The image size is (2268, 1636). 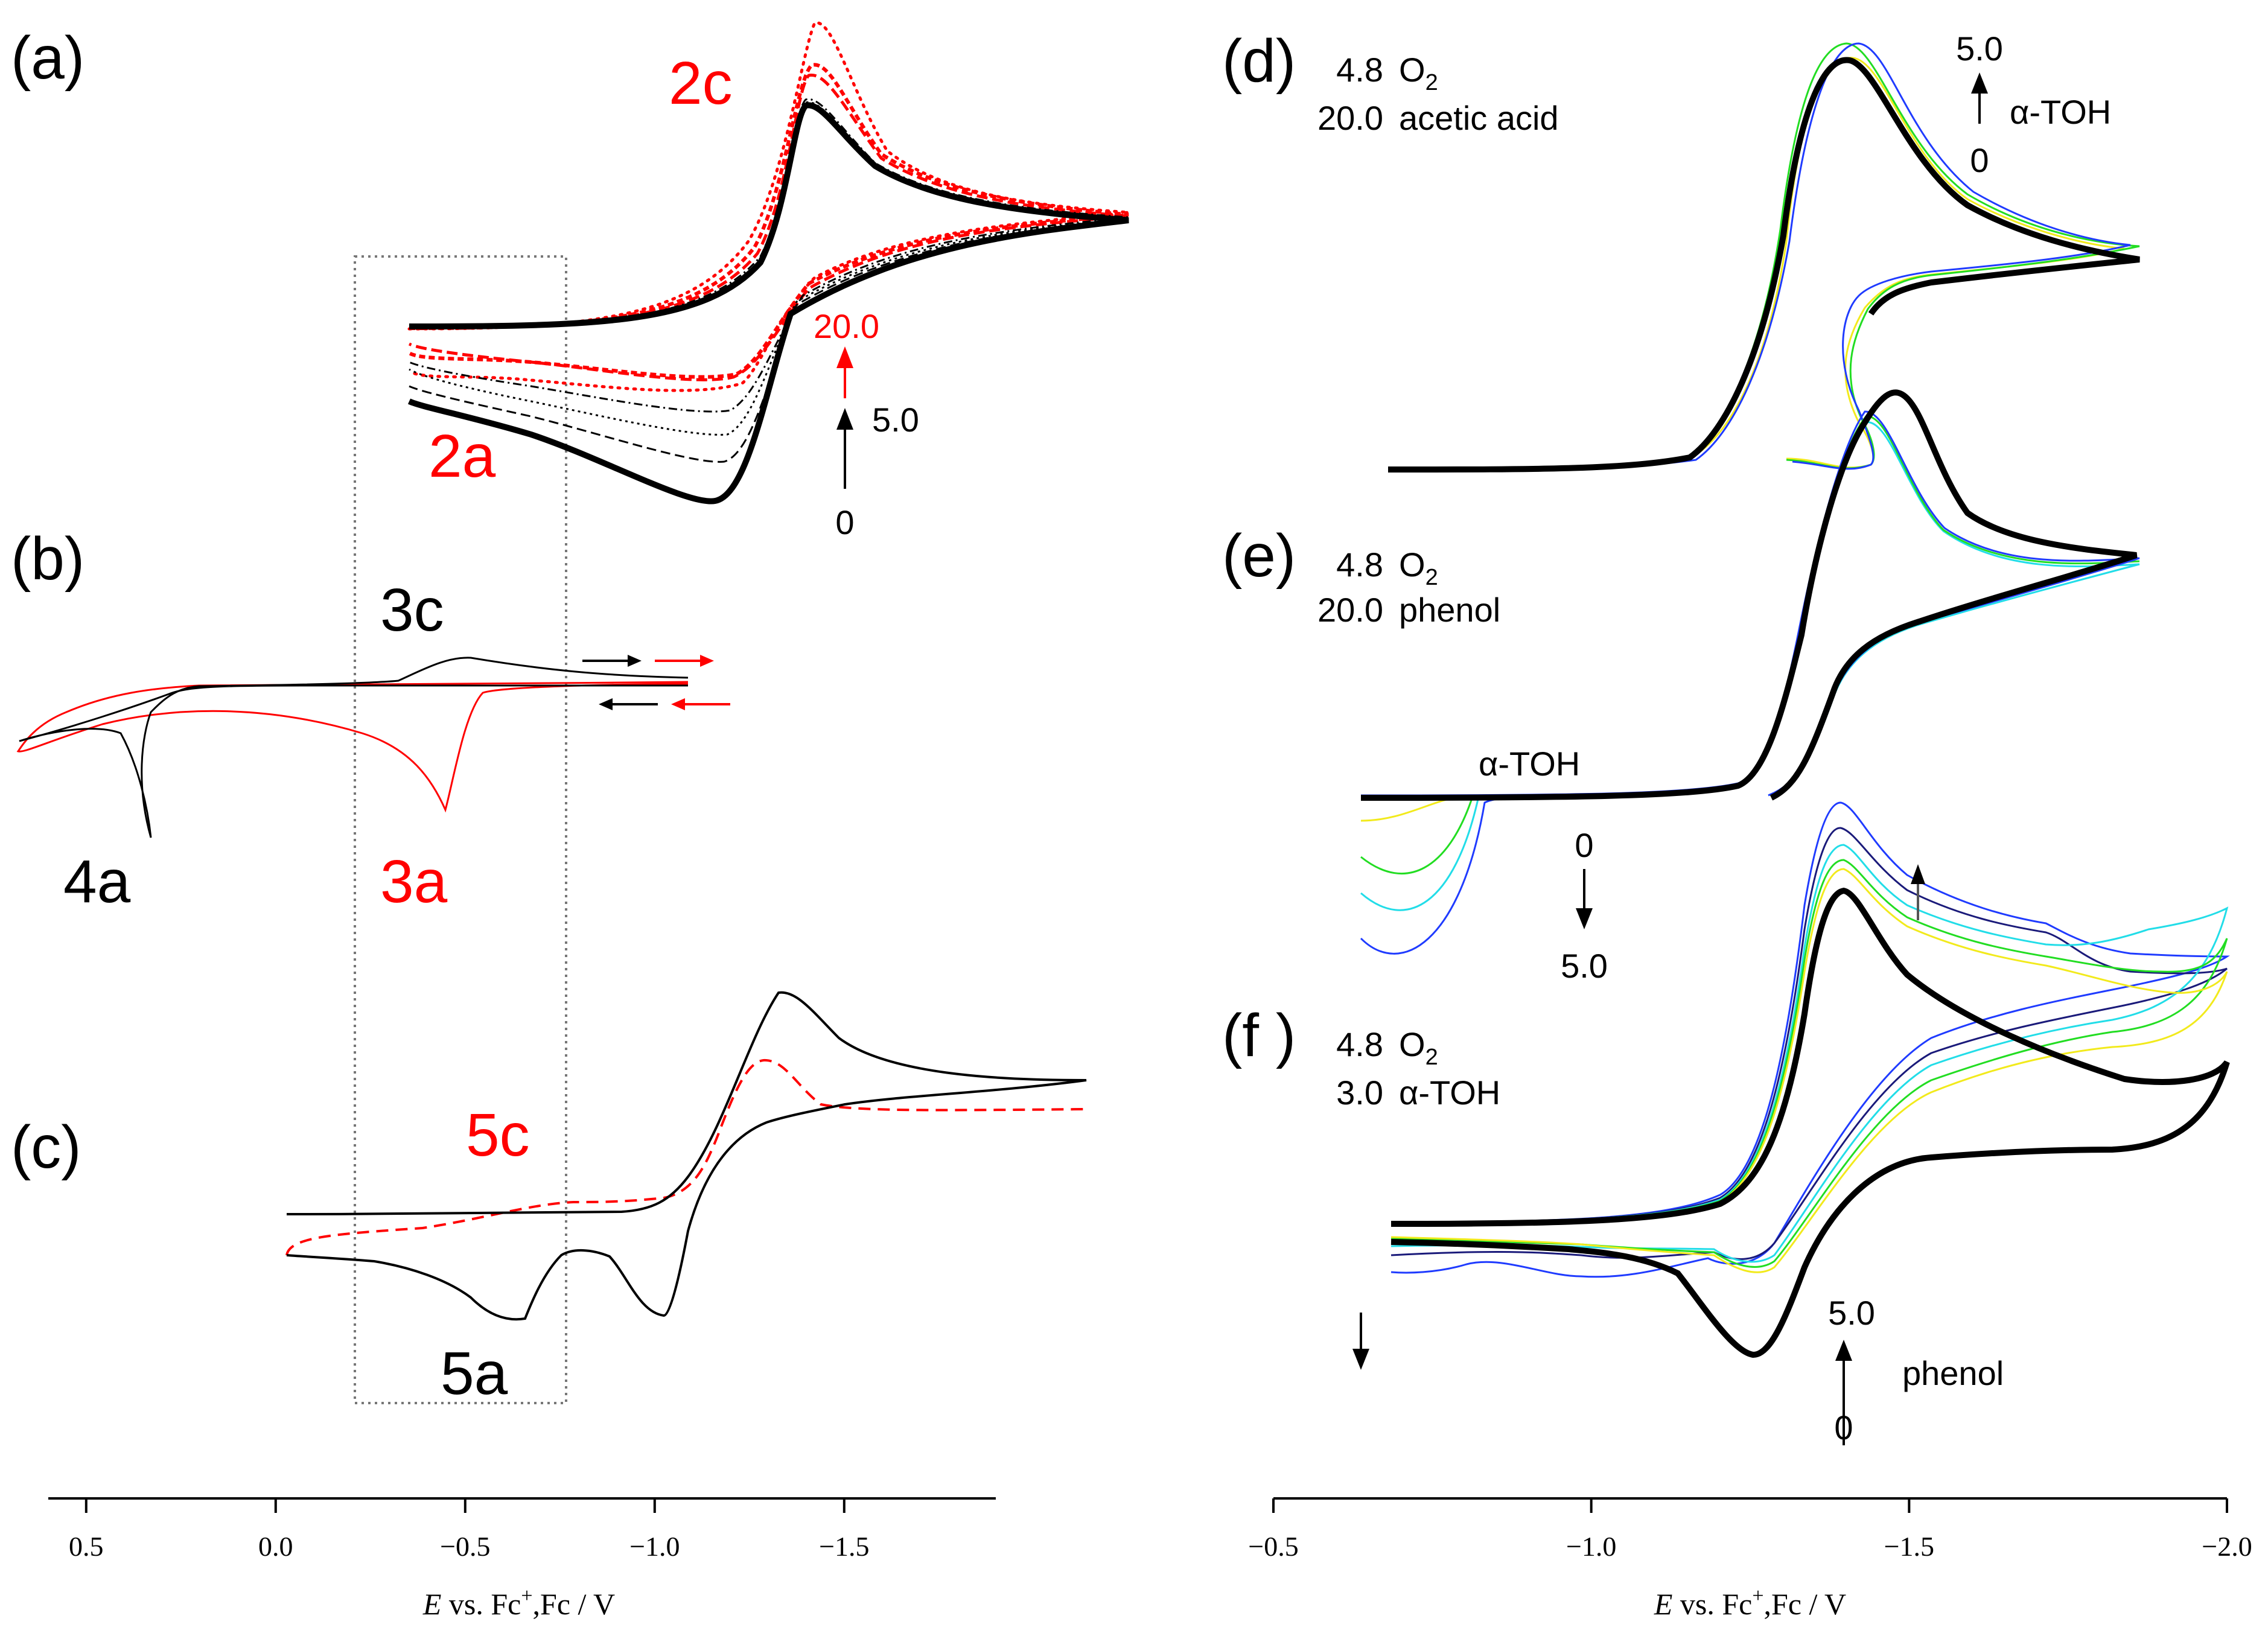 What do you see at coordinates (678, 704) in the screenshot?
I see `arrow-b-rev-red-head` at bounding box center [678, 704].